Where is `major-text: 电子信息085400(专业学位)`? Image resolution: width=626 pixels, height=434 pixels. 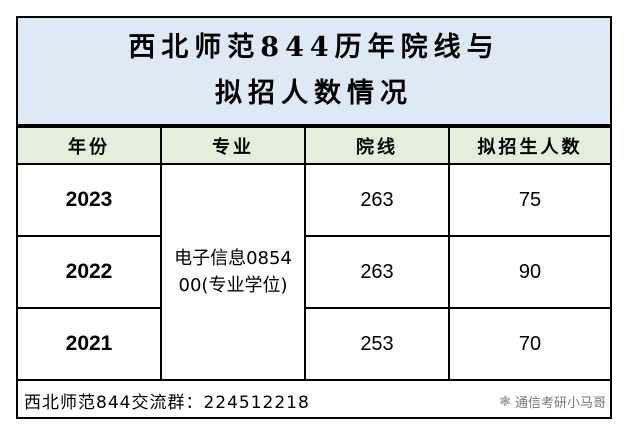 major-text: 电子信息085400(专业学位) is located at coordinates (233, 272).